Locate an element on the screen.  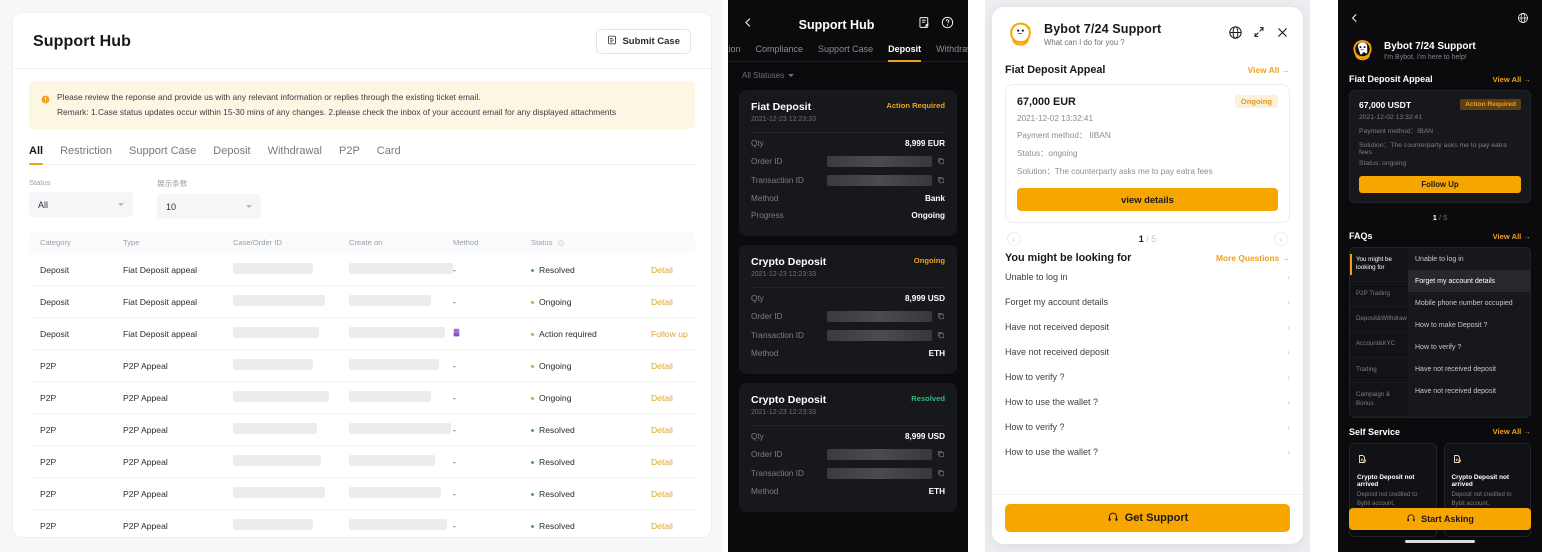
submit-case-button: Submit Case is located at coordinates (643, 41).